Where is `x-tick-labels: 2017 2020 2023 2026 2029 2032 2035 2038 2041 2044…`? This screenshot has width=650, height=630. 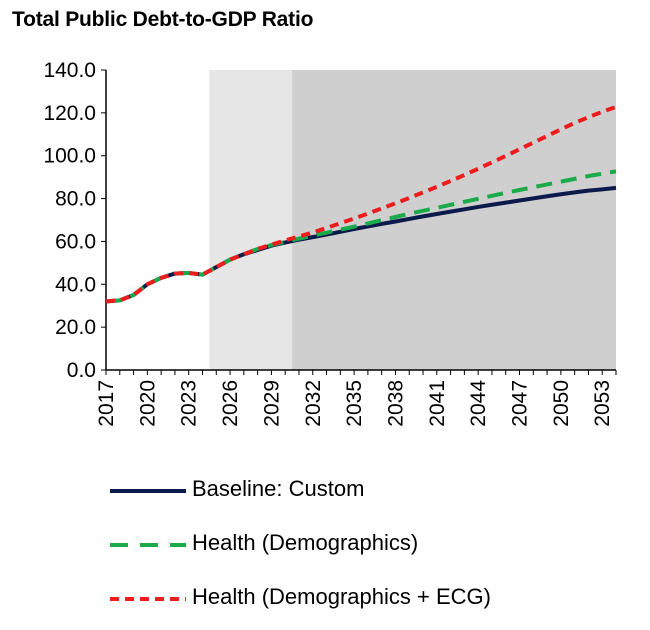 x-tick-labels: 2017 2020 2023 2026 2029 2032 2035 2038 2041 2044… is located at coordinates (354, 403).